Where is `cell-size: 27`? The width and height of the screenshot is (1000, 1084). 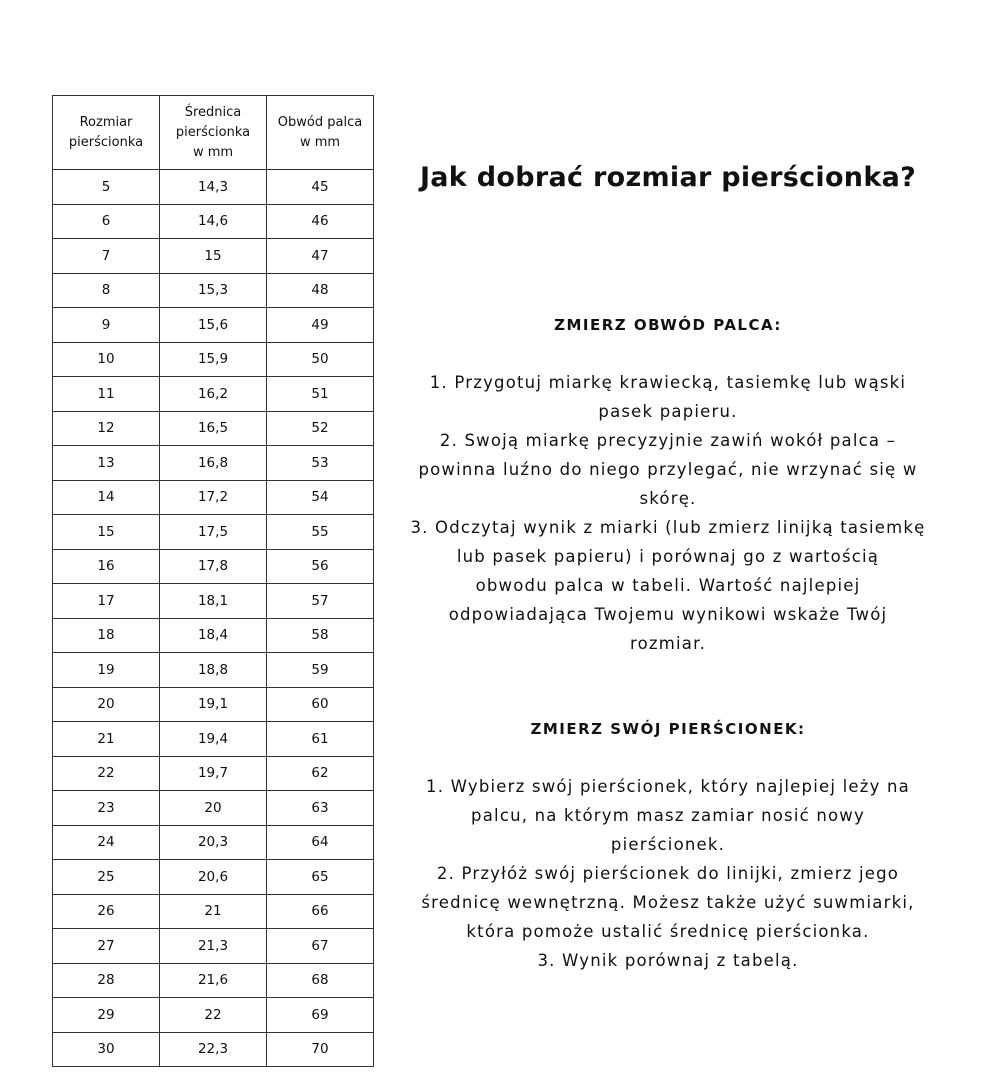
cell-size: 27 is located at coordinates (106, 946).